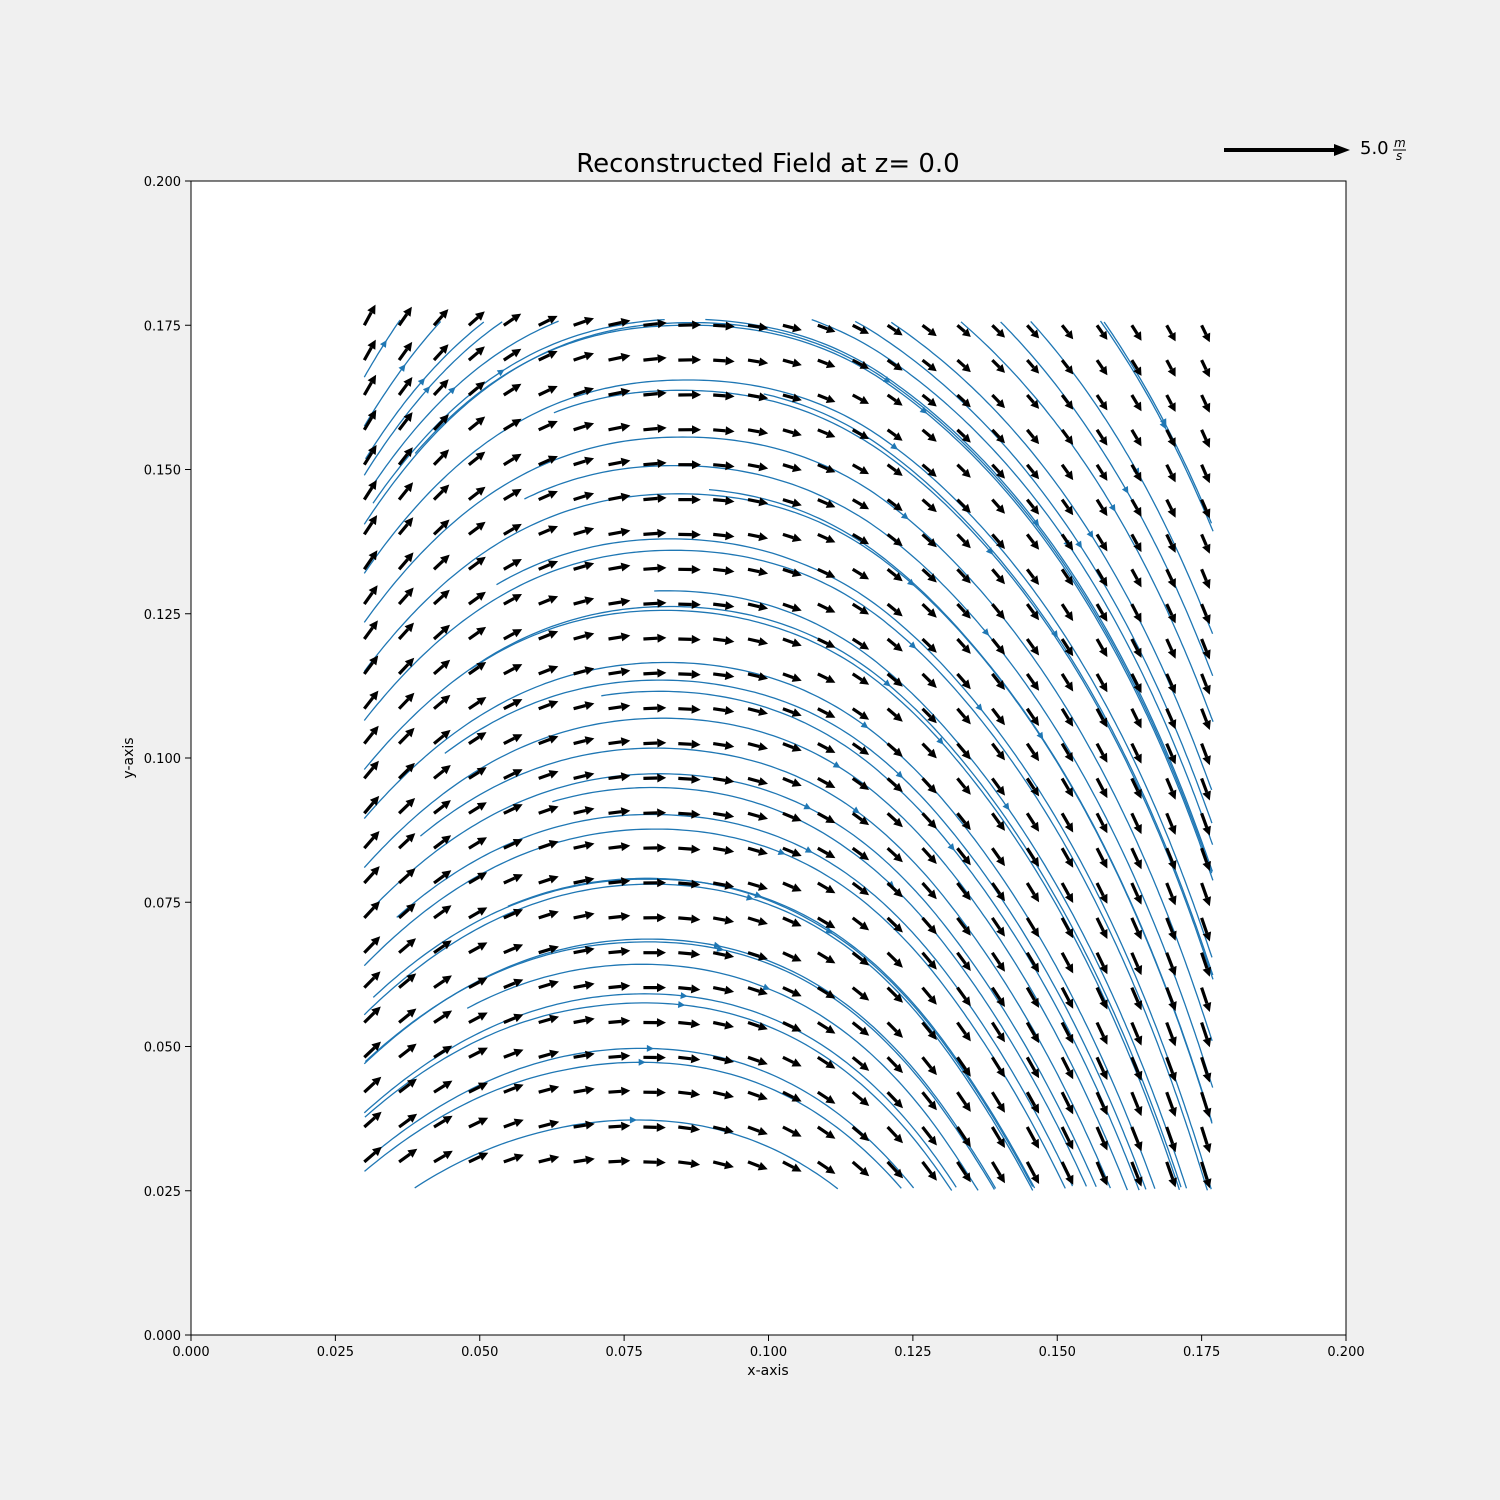  Describe the element at coordinates (335, 1352) in the screenshot. I see `x-tick-label: 0.025` at that location.